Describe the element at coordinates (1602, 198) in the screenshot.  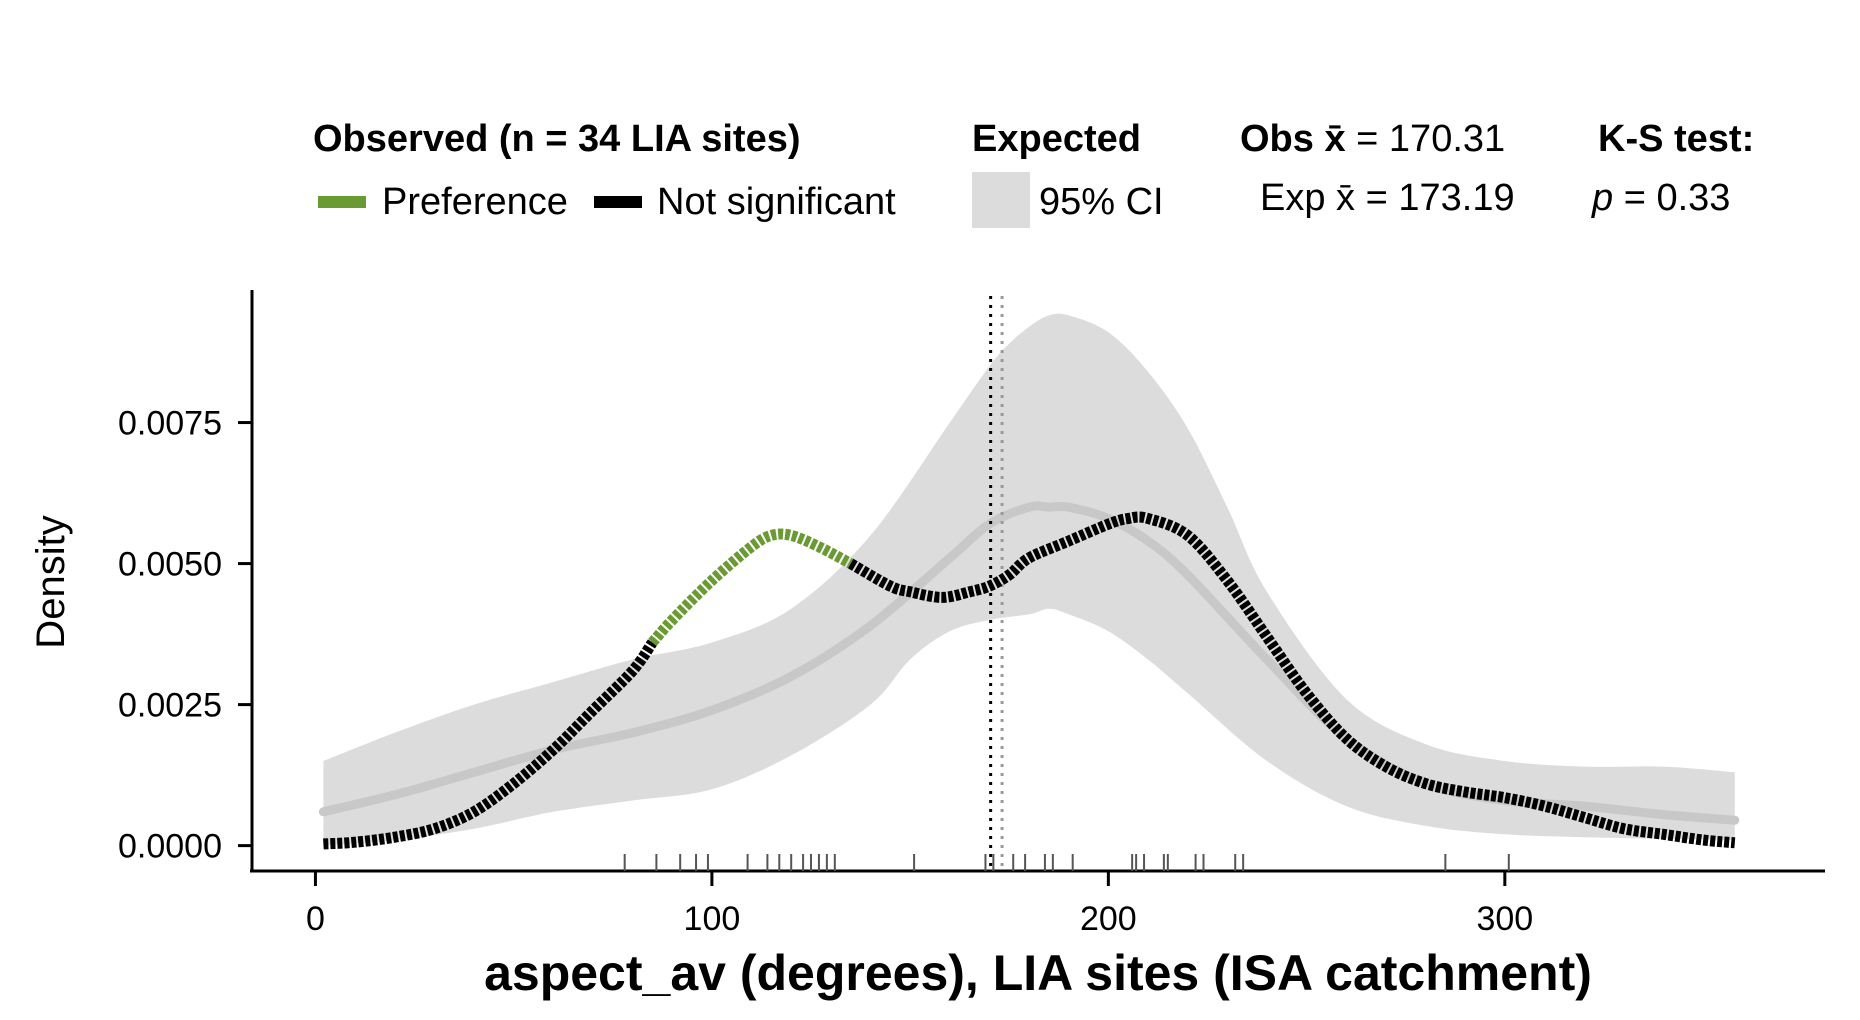
I see `ks-p-symbol: p` at that location.